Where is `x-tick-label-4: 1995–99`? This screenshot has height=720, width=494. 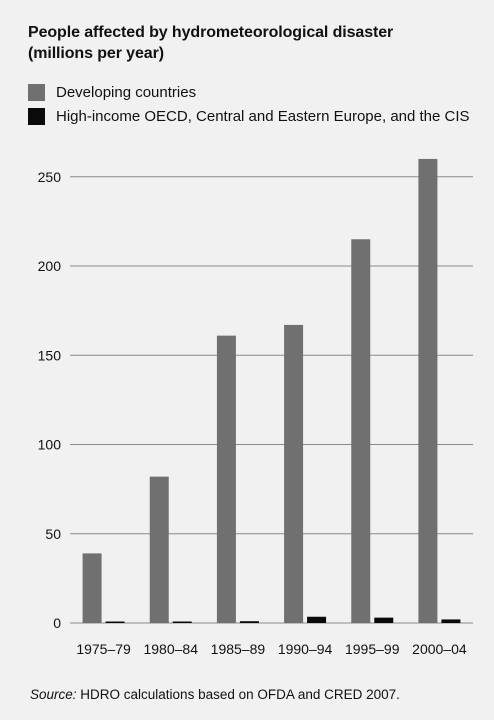
x-tick-label-4: 1995–99 is located at coordinates (372, 649).